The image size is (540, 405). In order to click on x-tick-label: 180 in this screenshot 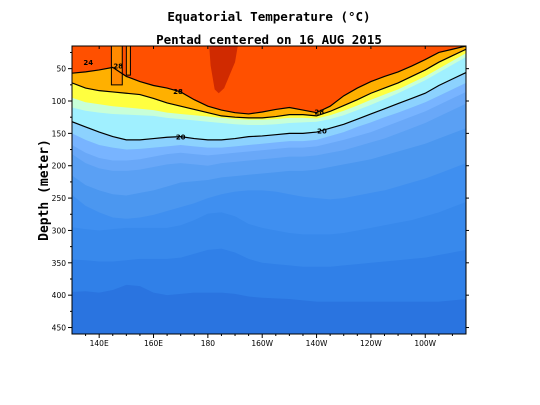, I will do `click(208, 343)`.